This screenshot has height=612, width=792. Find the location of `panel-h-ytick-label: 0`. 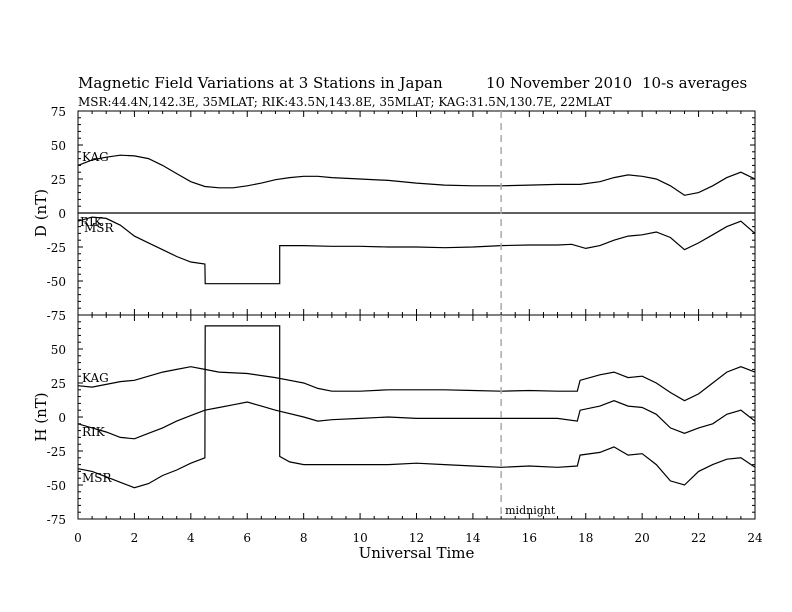

panel-h-ytick-label: 0 is located at coordinates (62, 418).